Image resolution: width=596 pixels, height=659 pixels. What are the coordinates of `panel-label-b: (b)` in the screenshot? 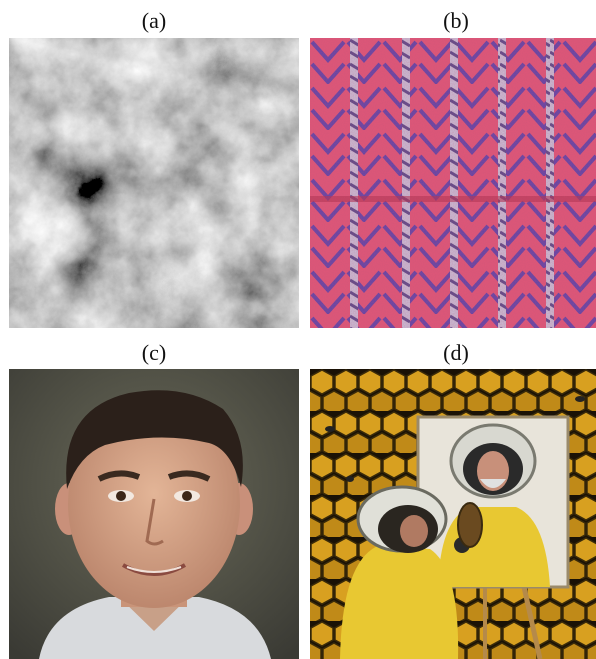 It's located at (456, 20).